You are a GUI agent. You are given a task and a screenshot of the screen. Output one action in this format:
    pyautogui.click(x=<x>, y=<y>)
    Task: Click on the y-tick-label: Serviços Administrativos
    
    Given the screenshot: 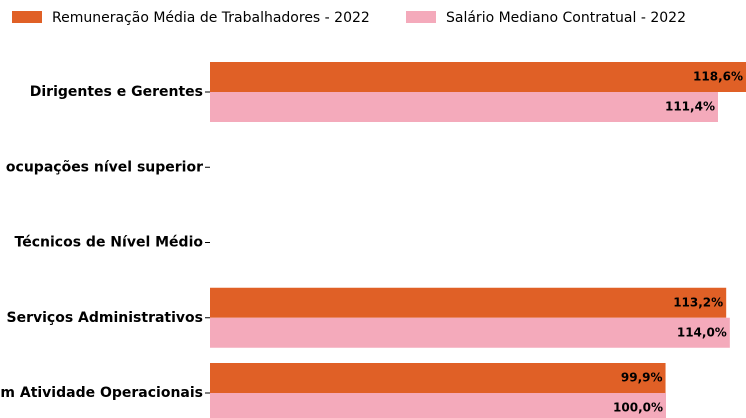 What is the action you would take?
    pyautogui.click(x=105, y=318)
    